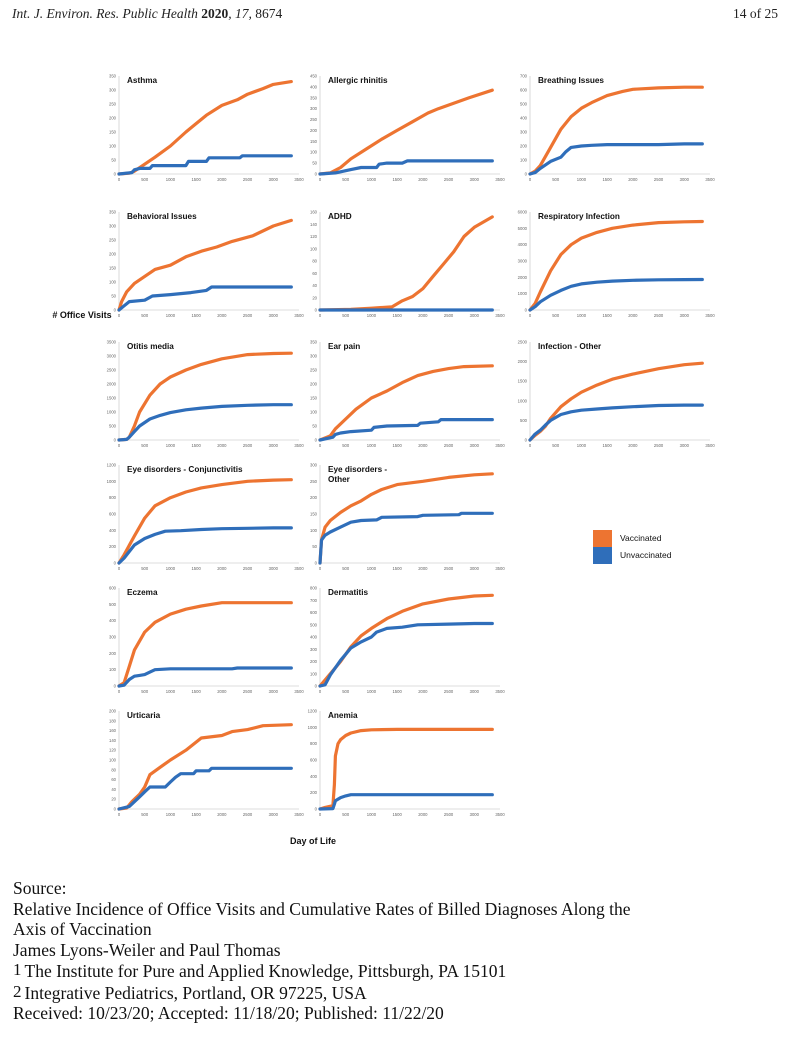 Image resolution: width=790 pixels, height=1058 pixels. Describe the element at coordinates (314, 119) in the screenshot. I see `y-tick-label: 250` at that location.